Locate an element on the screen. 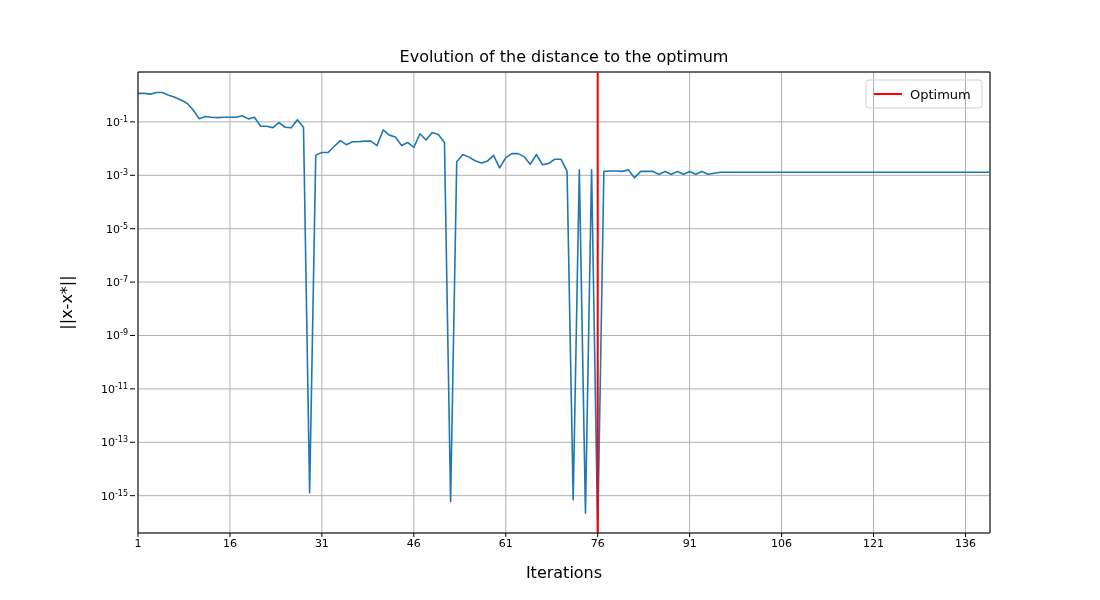 Image resolution: width=1100 pixels, height=600 pixels. x-tick-label: 31 is located at coordinates (321, 543).